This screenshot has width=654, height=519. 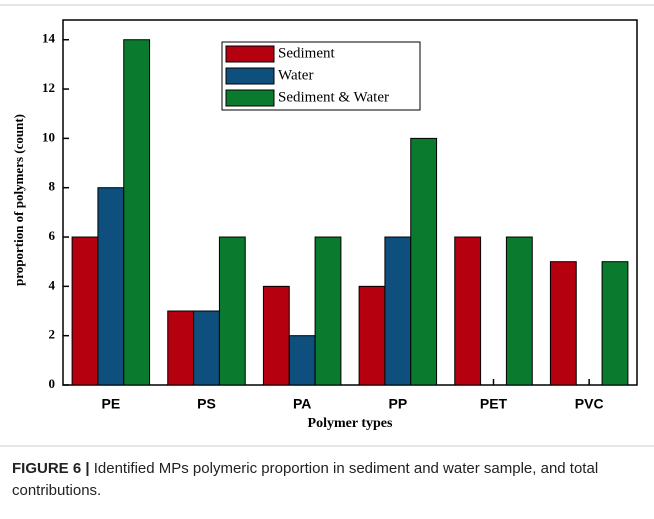 I want to click on y-tick-label: 10, so click(x=48, y=136).